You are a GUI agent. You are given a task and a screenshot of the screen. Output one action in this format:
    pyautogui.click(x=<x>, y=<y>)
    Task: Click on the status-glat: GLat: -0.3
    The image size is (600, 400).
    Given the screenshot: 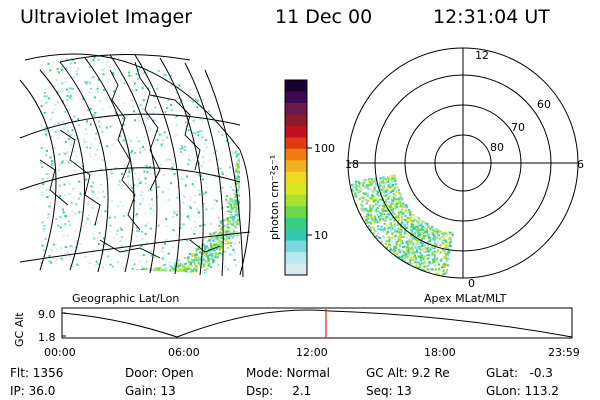 What is the action you would take?
    pyautogui.click(x=519, y=373)
    